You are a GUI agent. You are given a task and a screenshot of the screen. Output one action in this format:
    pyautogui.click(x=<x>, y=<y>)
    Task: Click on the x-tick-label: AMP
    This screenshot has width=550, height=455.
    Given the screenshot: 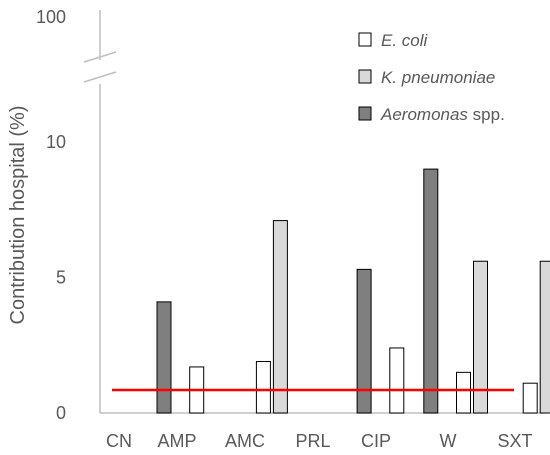 What is the action you would take?
    pyautogui.click(x=176, y=441)
    